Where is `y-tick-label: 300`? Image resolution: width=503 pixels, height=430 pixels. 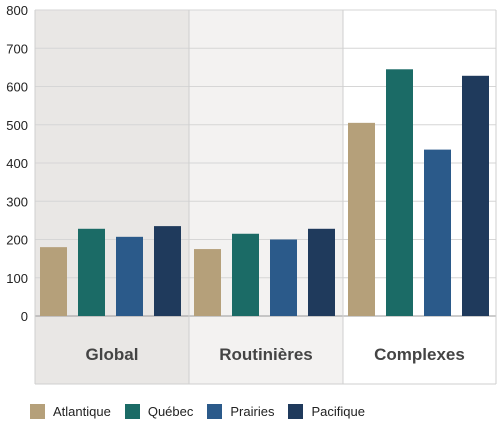
y-tick-label: 300 is located at coordinates (17, 201).